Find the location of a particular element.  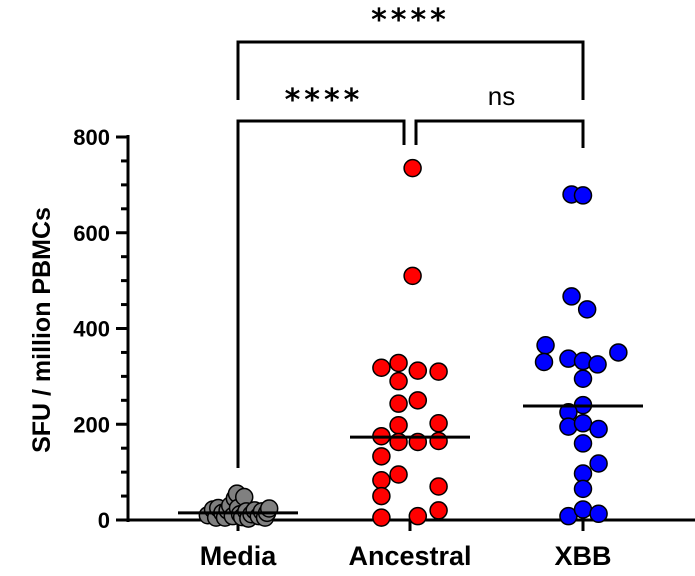

significance-label: ns is located at coordinates (501, 96).